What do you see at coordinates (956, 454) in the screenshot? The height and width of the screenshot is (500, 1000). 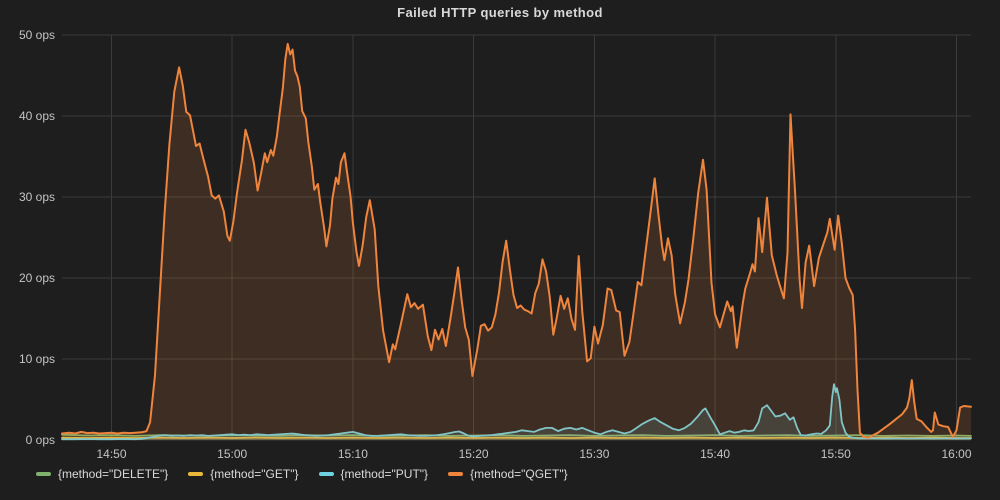 I see `x-tick-label: 16:00` at bounding box center [956, 454].